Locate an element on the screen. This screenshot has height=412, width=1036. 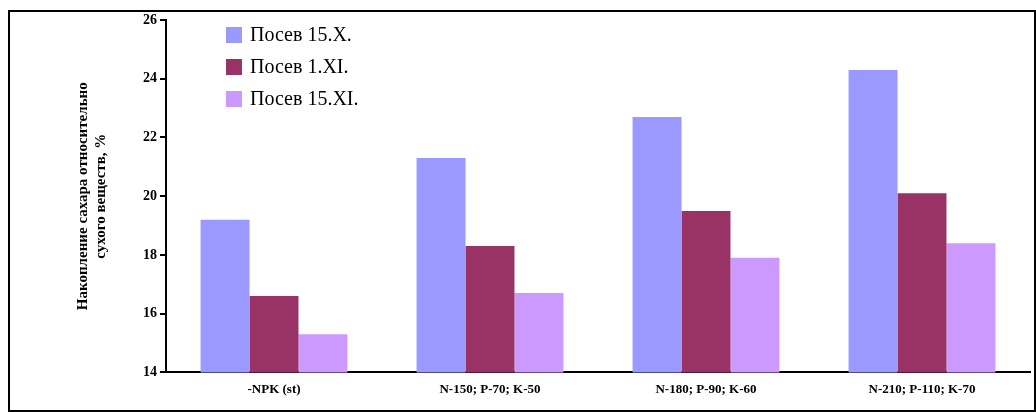
x-tick-label: N-210; P-110; K-70 is located at coordinates (922, 388).